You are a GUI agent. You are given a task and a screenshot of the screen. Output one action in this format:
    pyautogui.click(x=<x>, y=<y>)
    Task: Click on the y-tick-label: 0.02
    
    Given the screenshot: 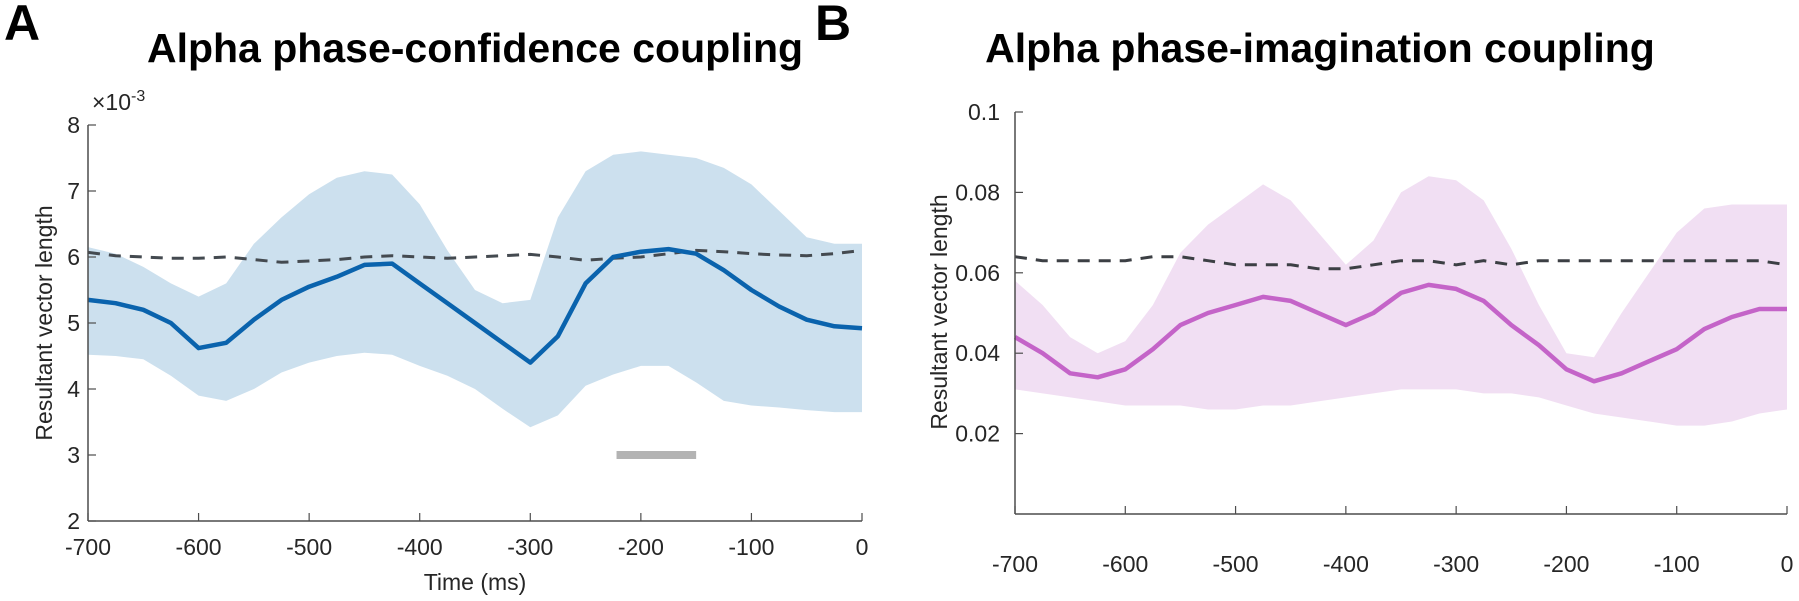 What is the action you would take?
    pyautogui.click(x=977, y=434)
    